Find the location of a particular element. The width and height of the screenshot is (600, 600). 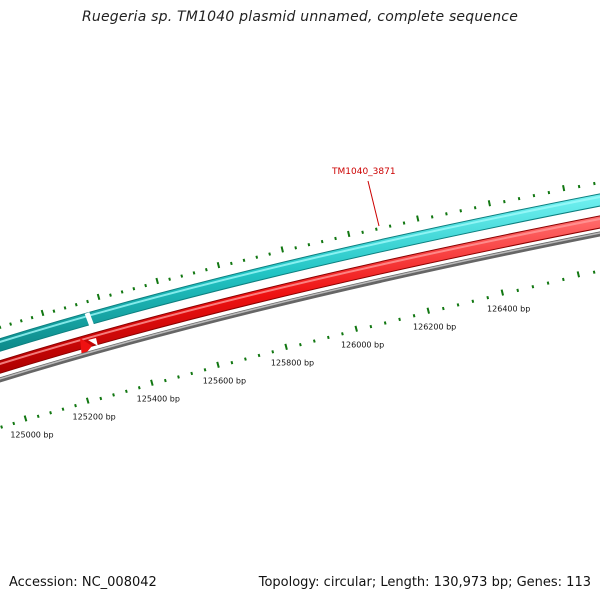

scale-label: 125600 bp is located at coordinates (224, 381).